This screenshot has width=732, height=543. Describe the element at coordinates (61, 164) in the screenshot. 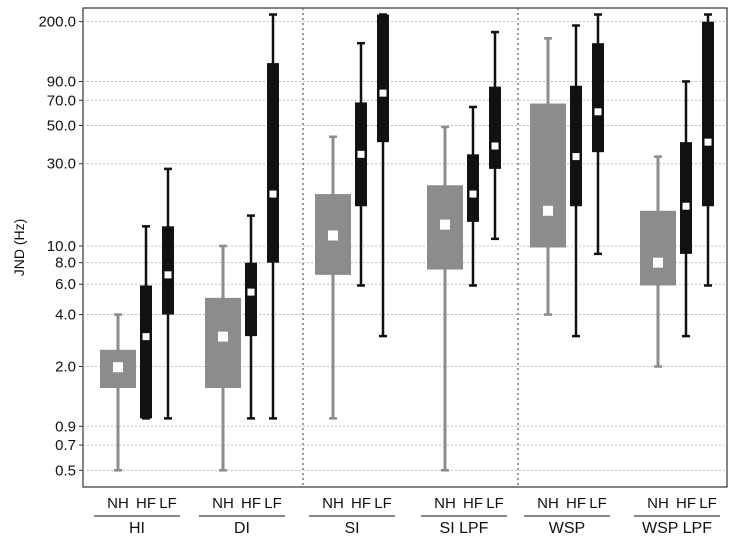

I see `y-tick-label: 30.0` at that location.